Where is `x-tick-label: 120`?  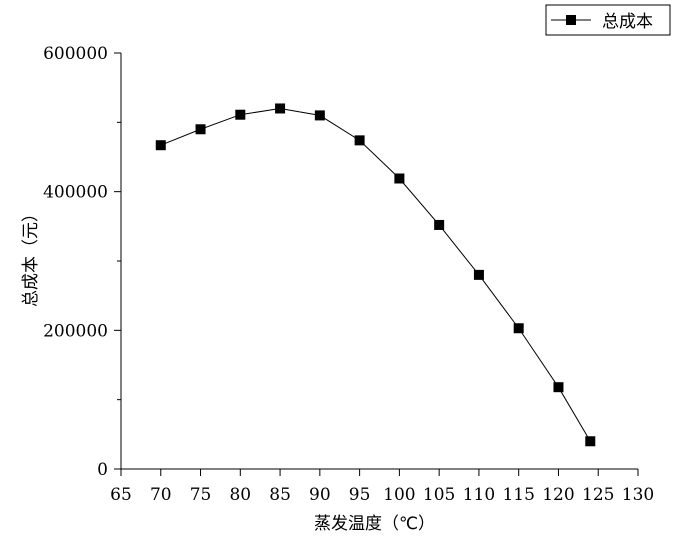
x-tick-label: 120 is located at coordinates (558, 495).